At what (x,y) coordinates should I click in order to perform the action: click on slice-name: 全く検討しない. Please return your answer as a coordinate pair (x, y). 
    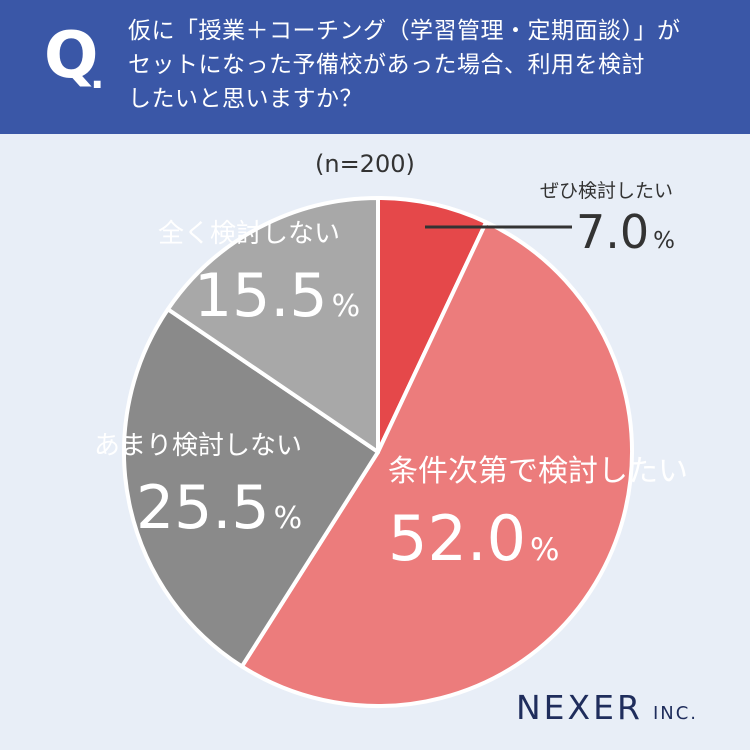
    Looking at the image, I should click on (249, 234).